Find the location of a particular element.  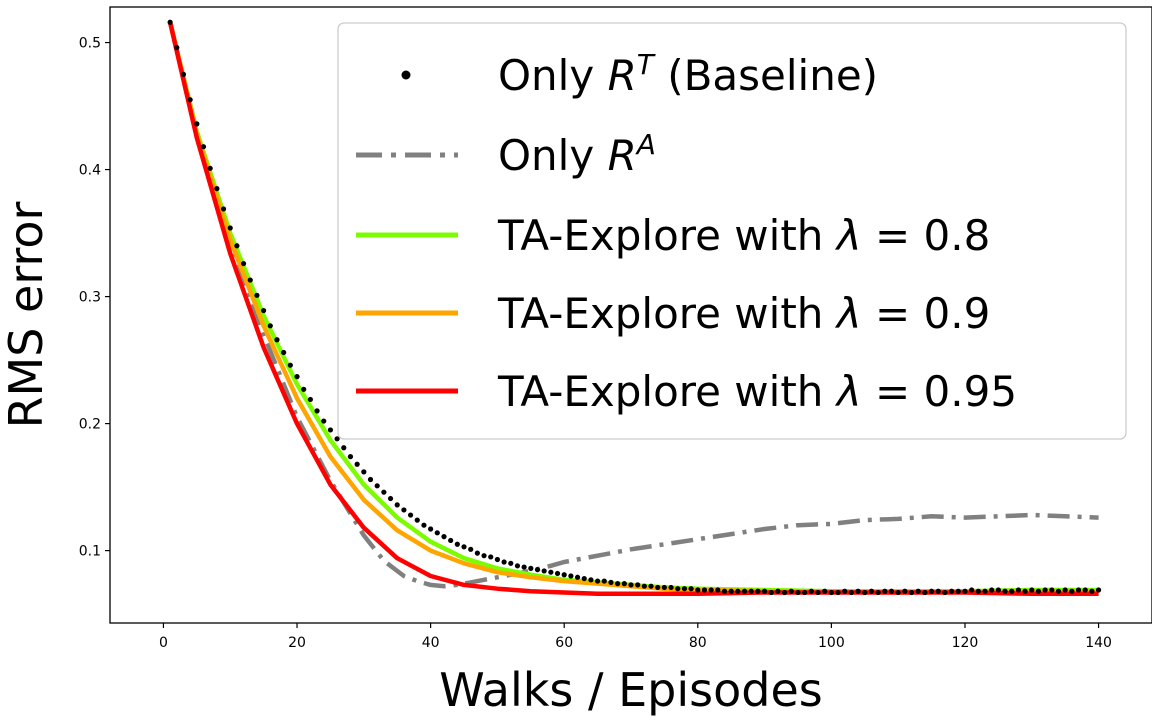

y-tick-label: 0.3 is located at coordinates (90, 298).